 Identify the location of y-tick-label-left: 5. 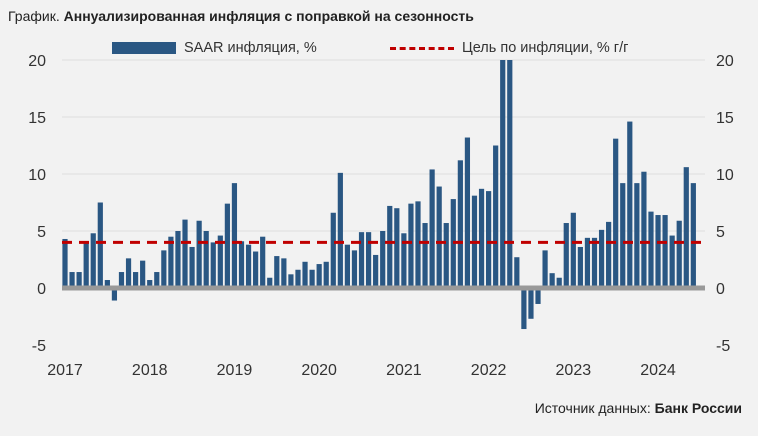
(41, 232).